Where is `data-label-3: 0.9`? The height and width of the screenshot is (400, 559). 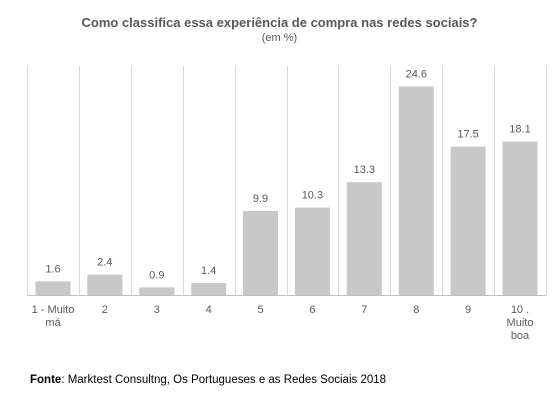
data-label-3: 0.9 is located at coordinates (156, 275).